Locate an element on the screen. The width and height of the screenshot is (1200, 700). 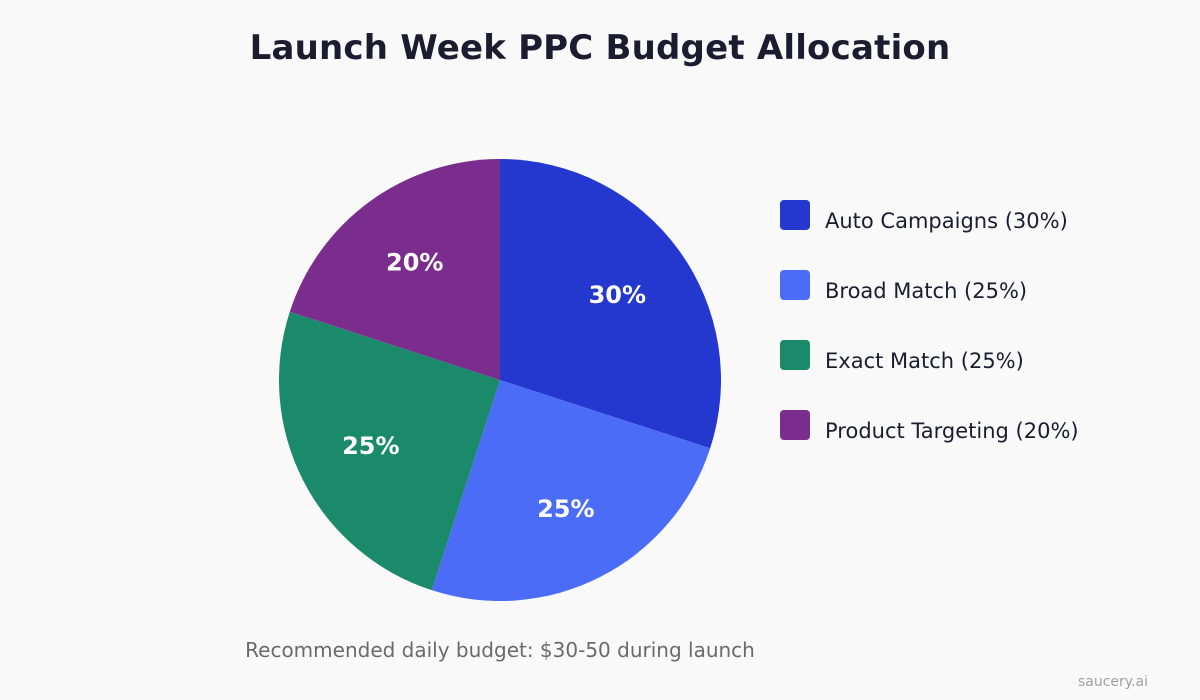
legend-item-auto-campaigns: Auto Campaigns (30%) is located at coordinates (929, 216).